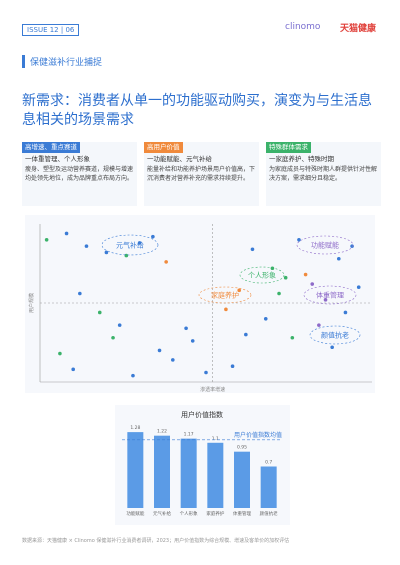  I want to click on logo: 天猫健康, so click(358, 29).